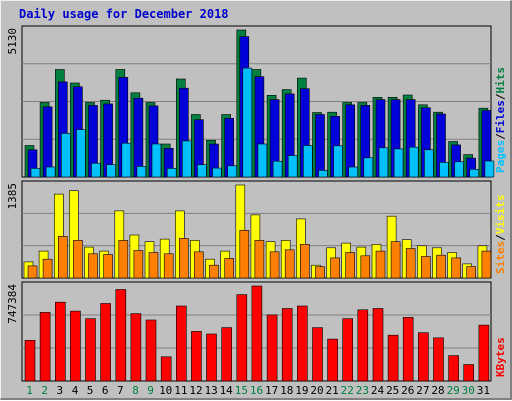 This screenshot has width=512, height=401. Describe the element at coordinates (135, 390) in the screenshot. I see `x-tick-label: 8` at that location.